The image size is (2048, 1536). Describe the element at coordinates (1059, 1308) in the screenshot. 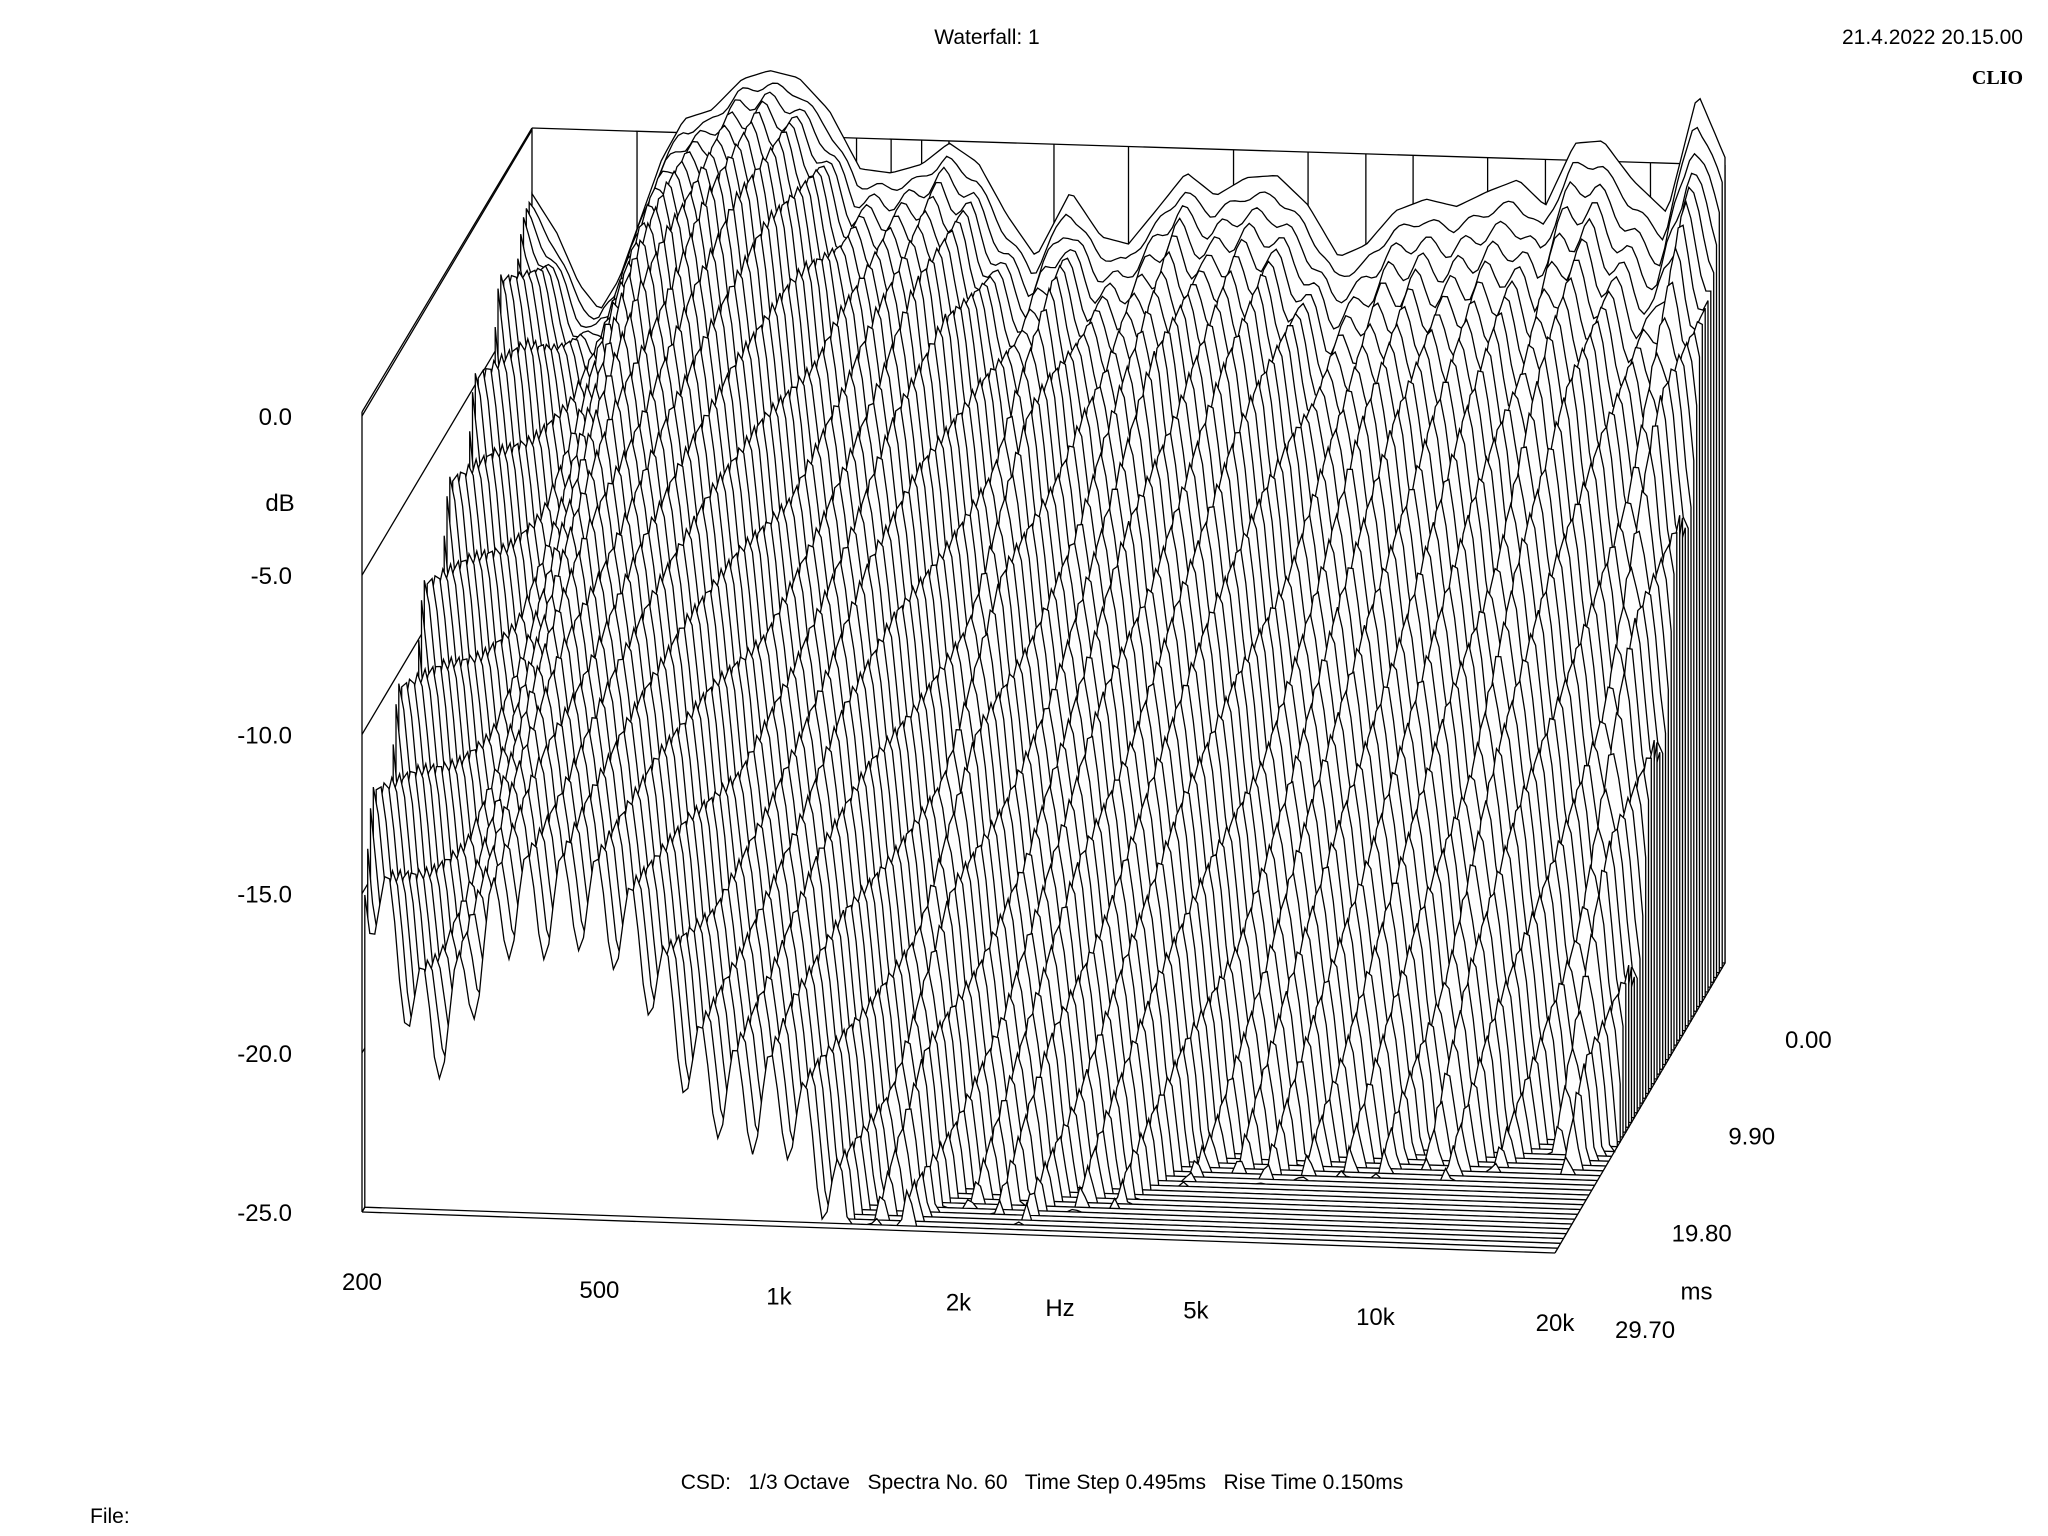

I see `x-axis-label: Hz` at that location.